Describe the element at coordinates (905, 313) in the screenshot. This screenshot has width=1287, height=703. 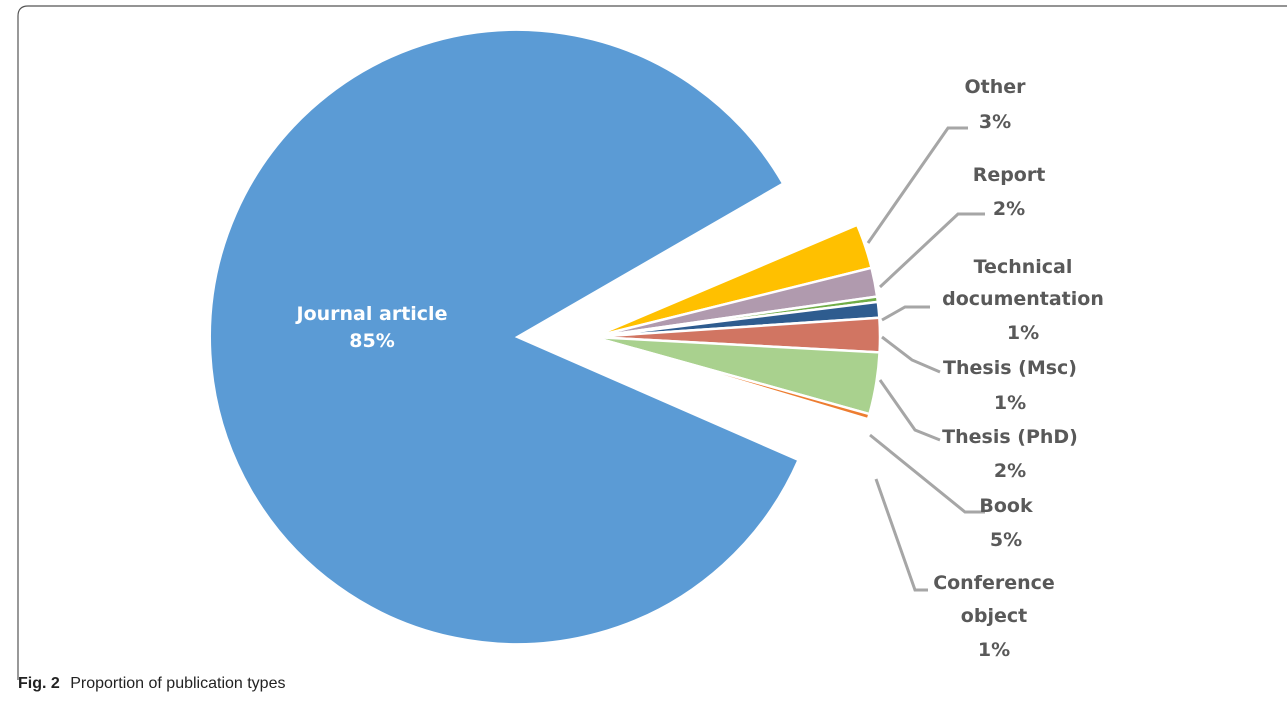
I see `leader-line-technical-documentation` at that location.